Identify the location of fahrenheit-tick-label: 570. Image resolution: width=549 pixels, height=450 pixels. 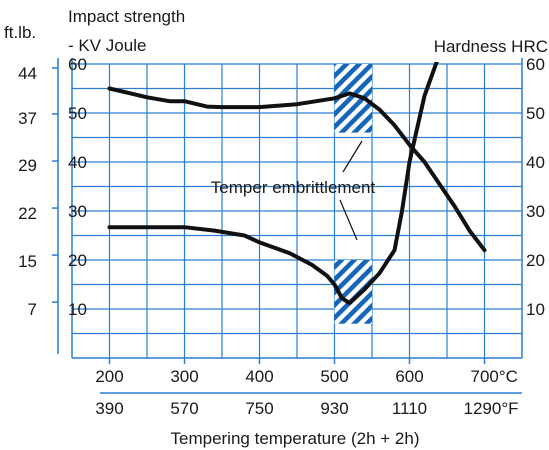
(184, 408).